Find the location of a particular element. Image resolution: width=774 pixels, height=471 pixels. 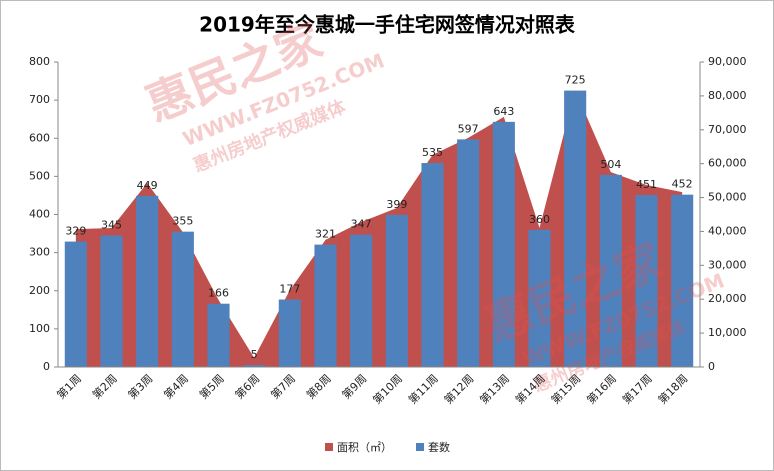

data-label: 5 is located at coordinates (254, 354).